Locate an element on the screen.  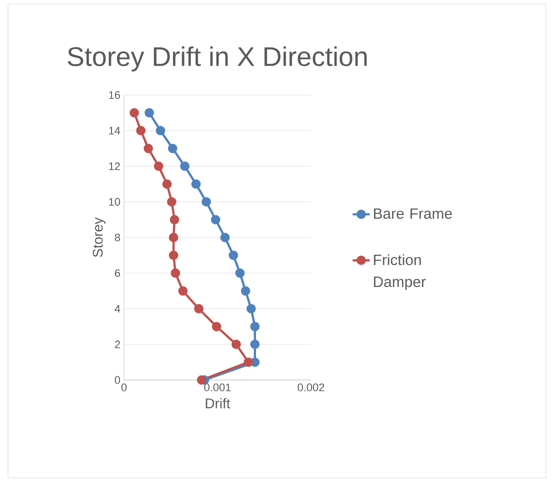
y-tick-label: 0 is located at coordinates (117, 380).